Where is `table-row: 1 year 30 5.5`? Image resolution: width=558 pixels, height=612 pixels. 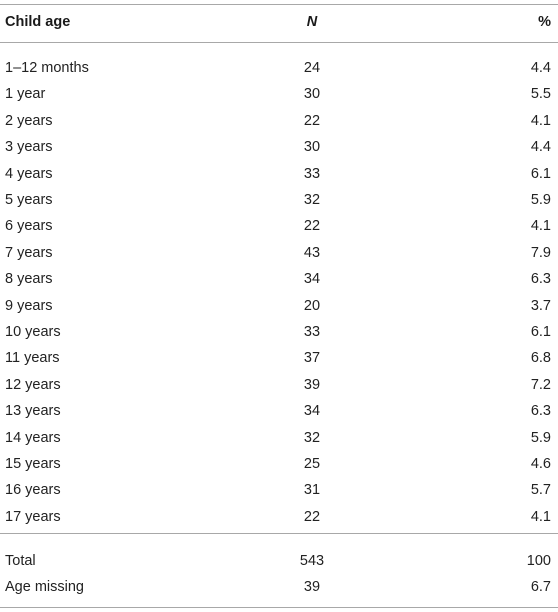 table-row: 1 year 30 5.5 is located at coordinates (279, 94).